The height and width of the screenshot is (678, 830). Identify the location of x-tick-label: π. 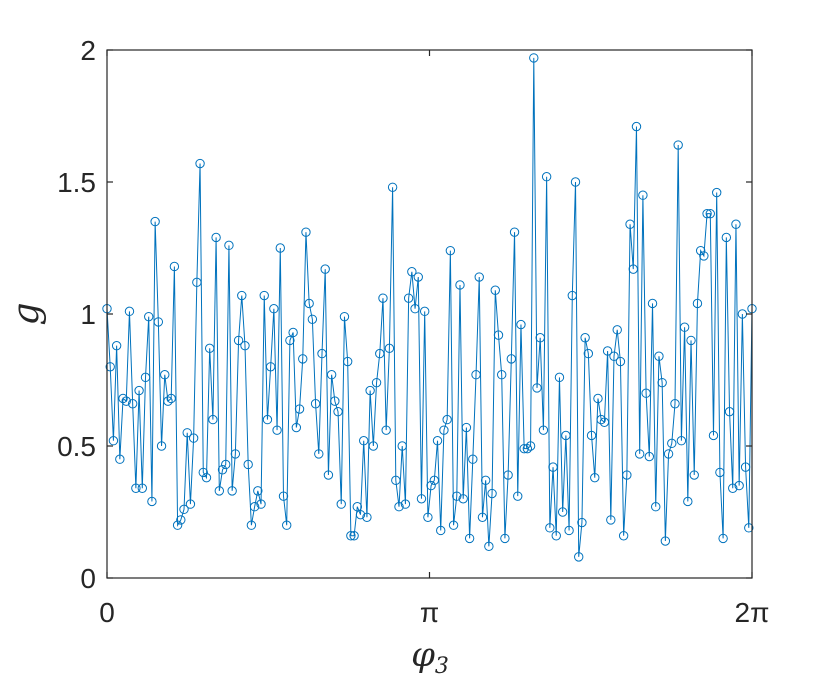
(429, 612).